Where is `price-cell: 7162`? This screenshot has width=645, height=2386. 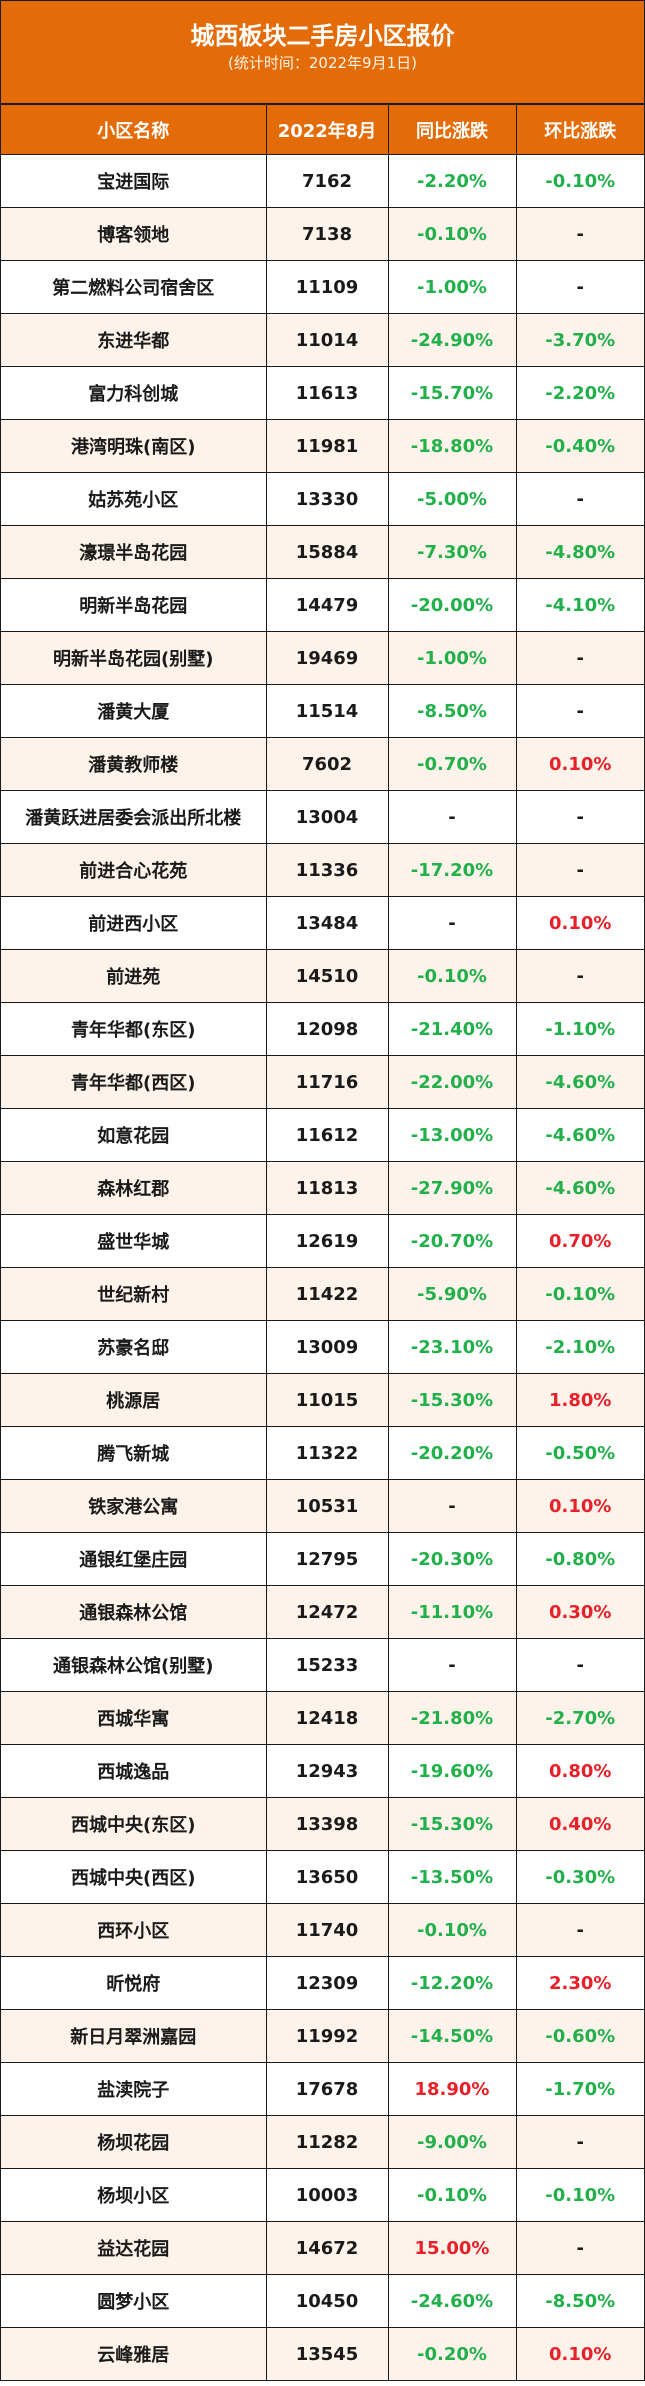 price-cell: 7162 is located at coordinates (327, 181).